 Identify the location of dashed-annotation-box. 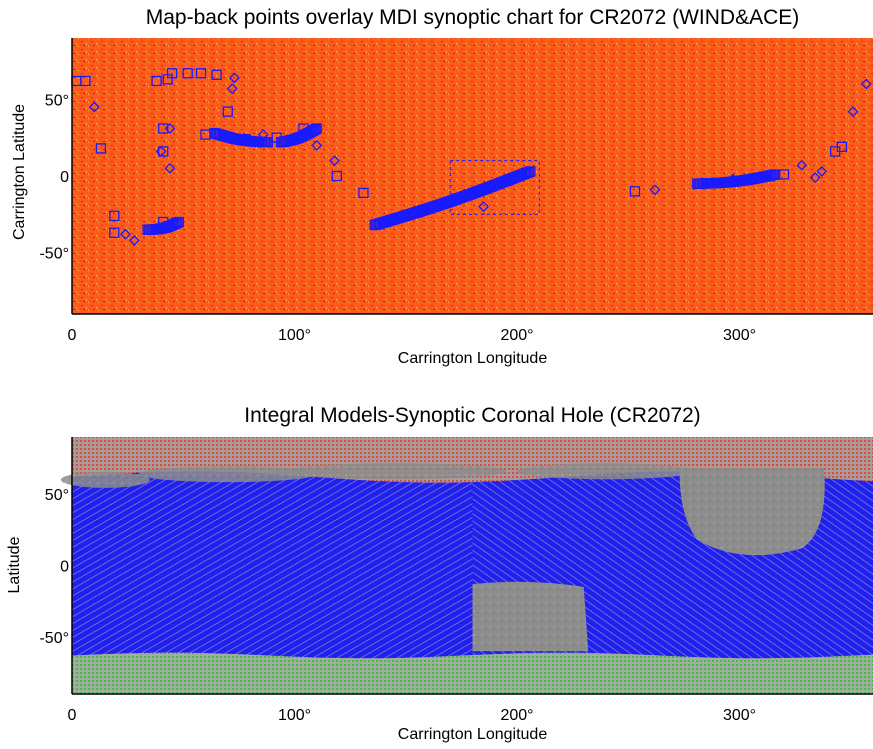
(494, 187).